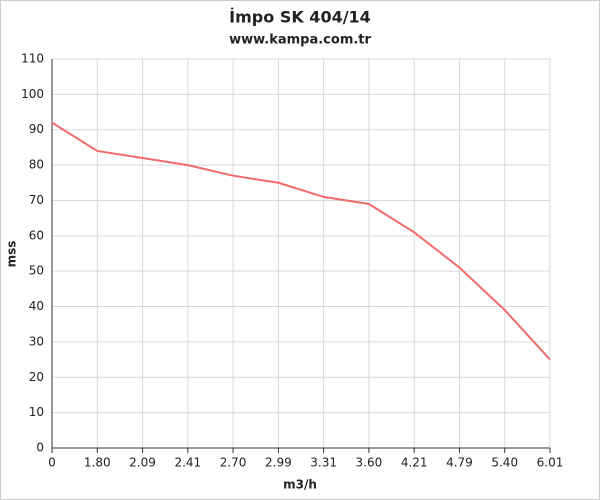 This screenshot has width=600, height=500. Describe the element at coordinates (300, 17) in the screenshot. I see `chart-title: İmpo SK 404/14` at that location.